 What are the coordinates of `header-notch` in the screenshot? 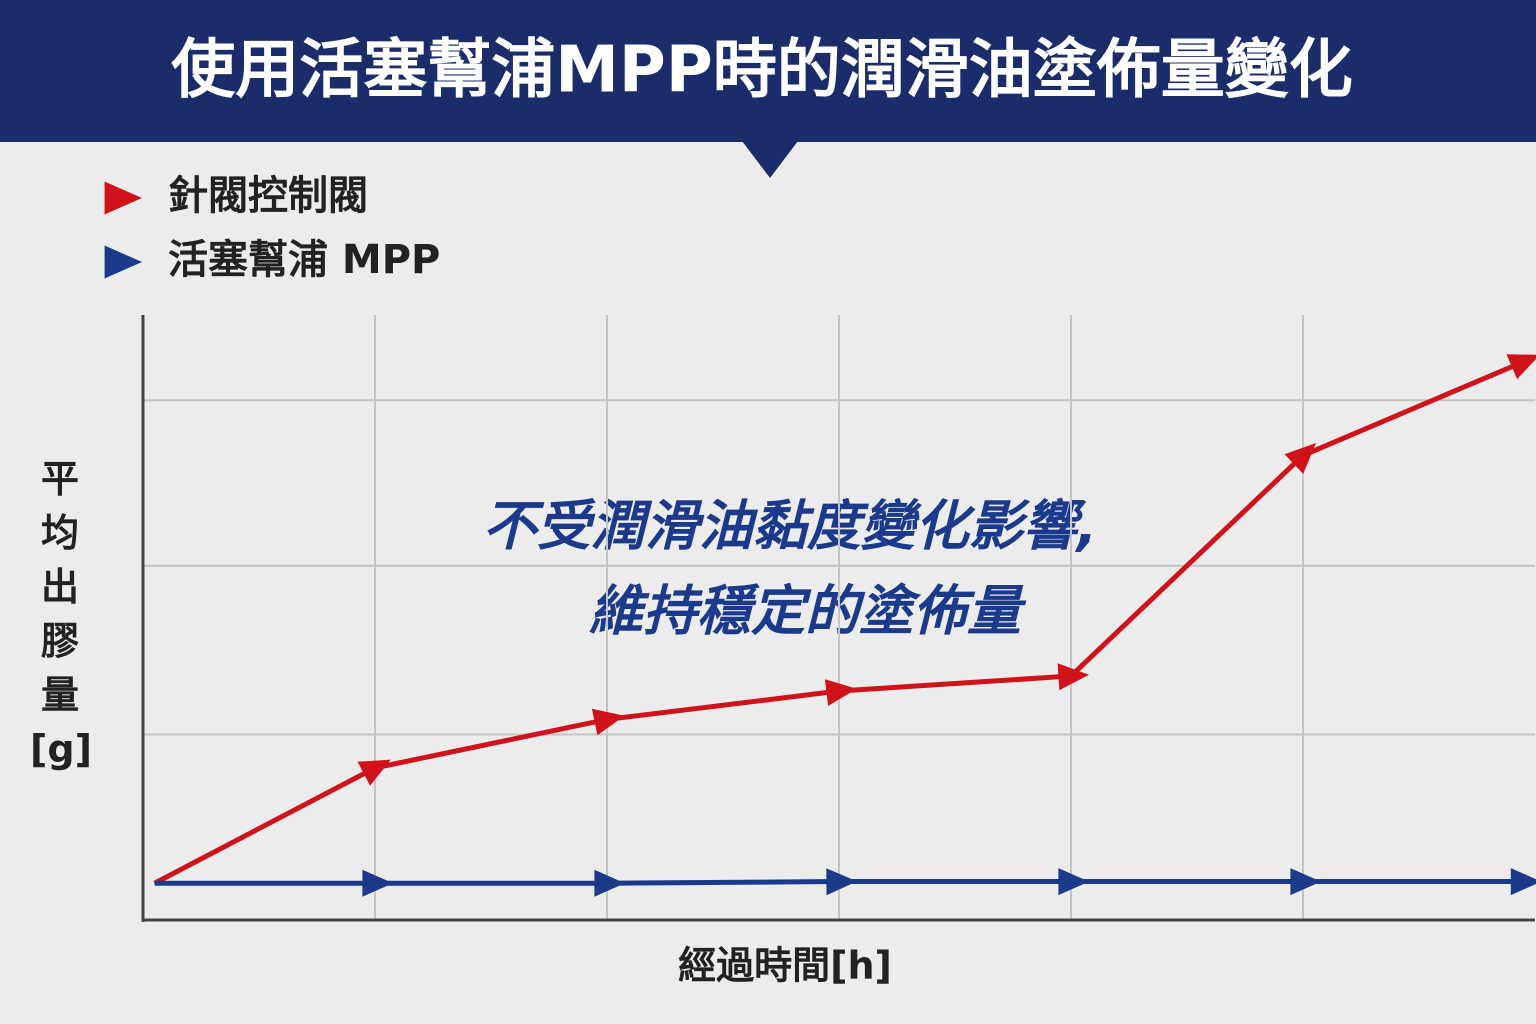 It's located at (770, 159).